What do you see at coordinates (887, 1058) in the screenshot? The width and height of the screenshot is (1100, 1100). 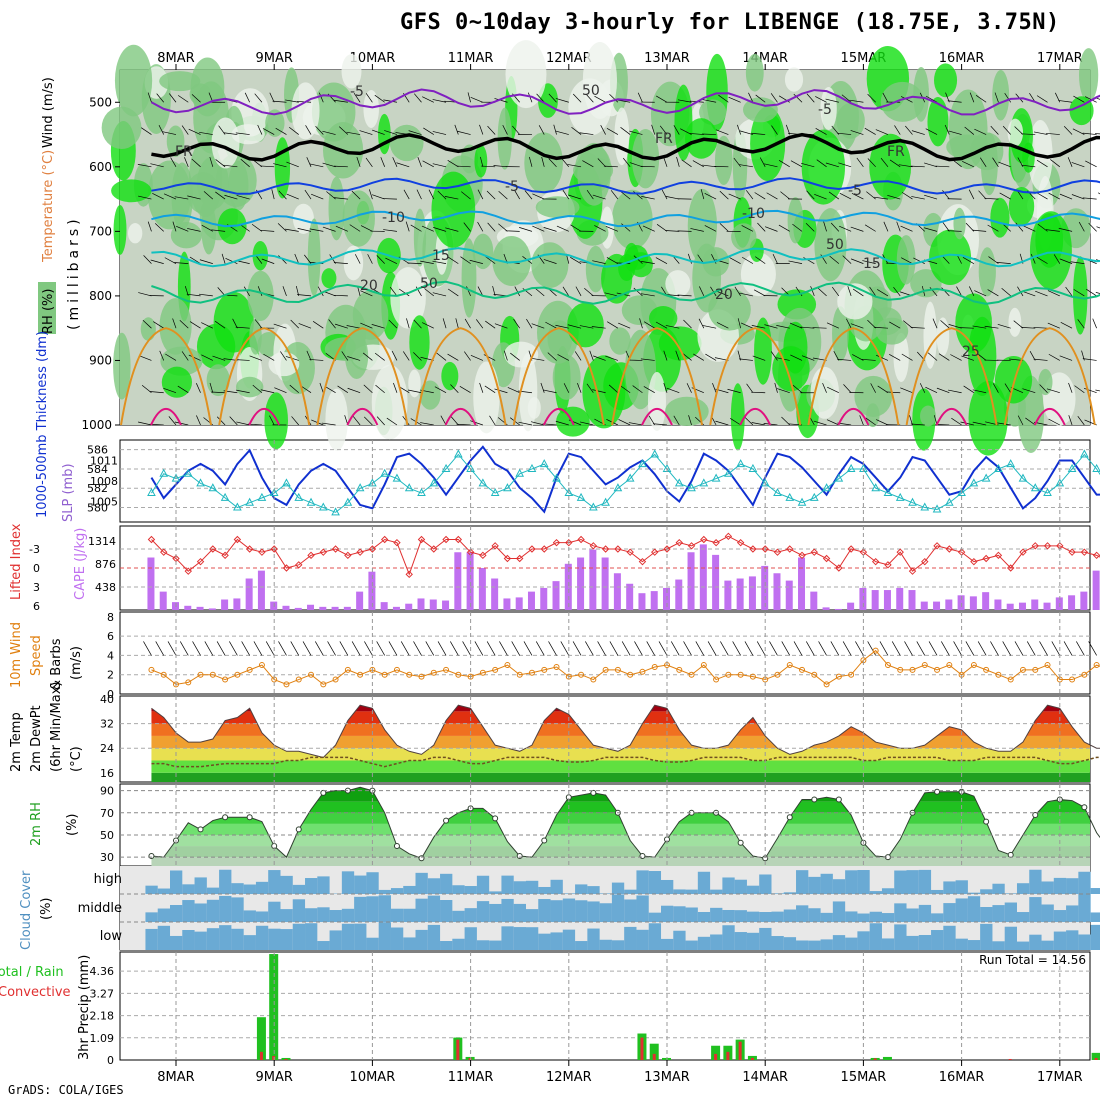 I see `precip-total-bar` at bounding box center [887, 1058].